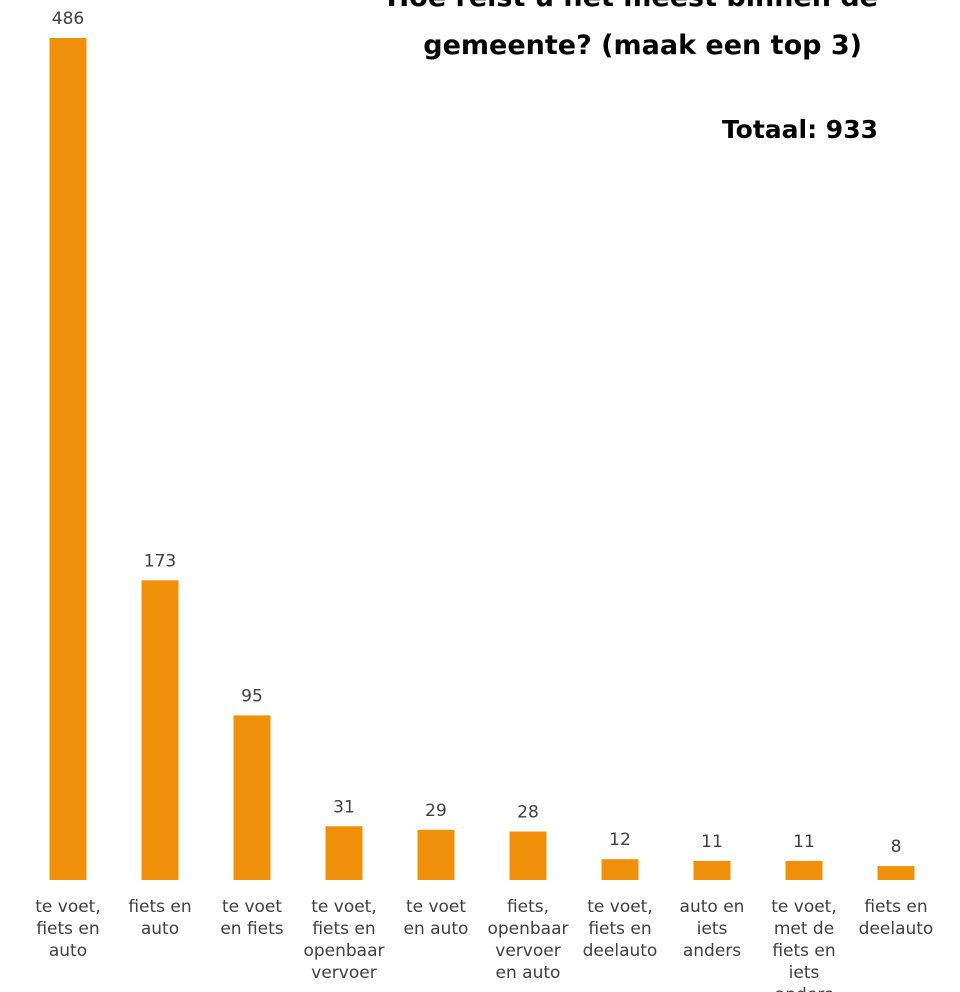  What do you see at coordinates (68, 19) in the screenshot?
I see `data-label-1: 486` at bounding box center [68, 19].